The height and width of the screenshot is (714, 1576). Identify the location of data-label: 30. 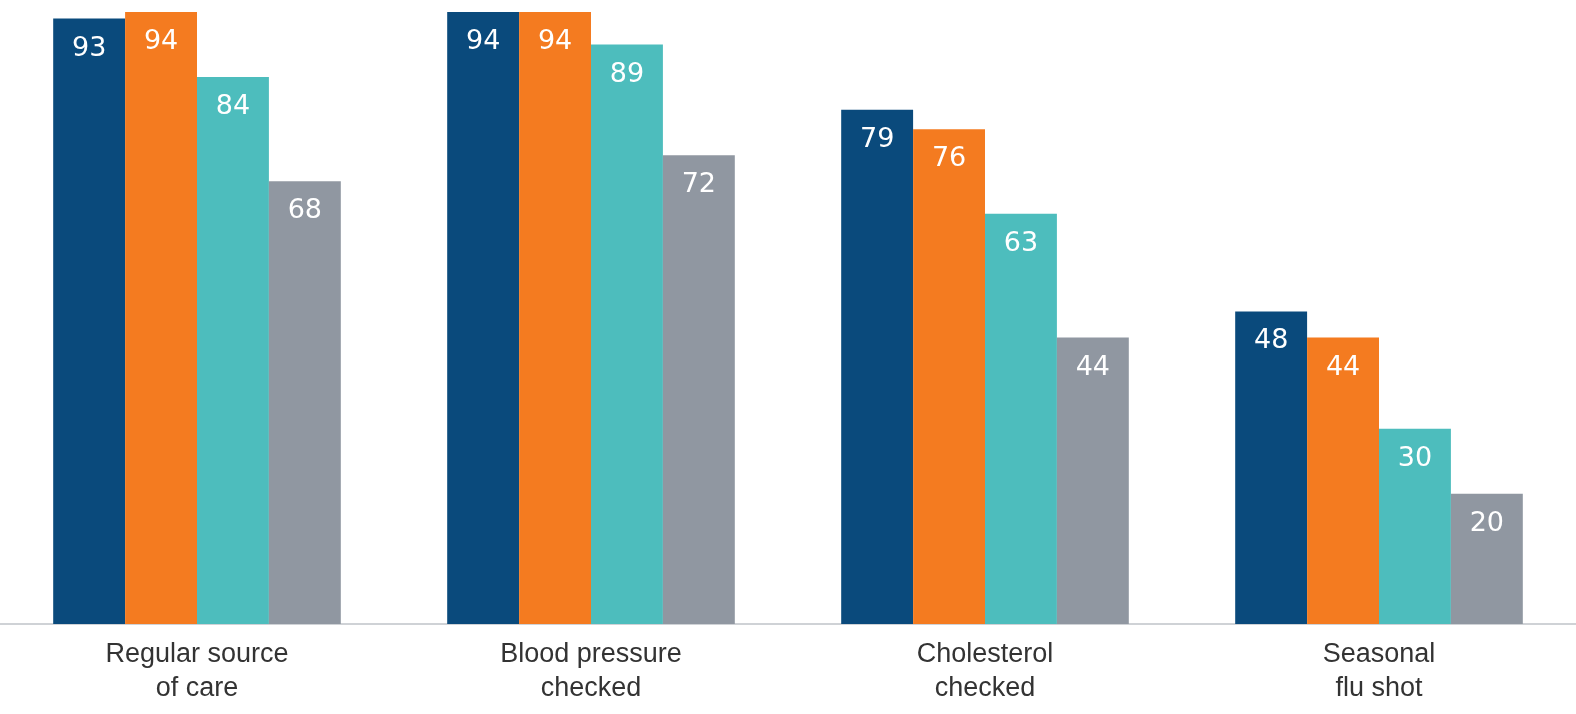
(1415, 456).